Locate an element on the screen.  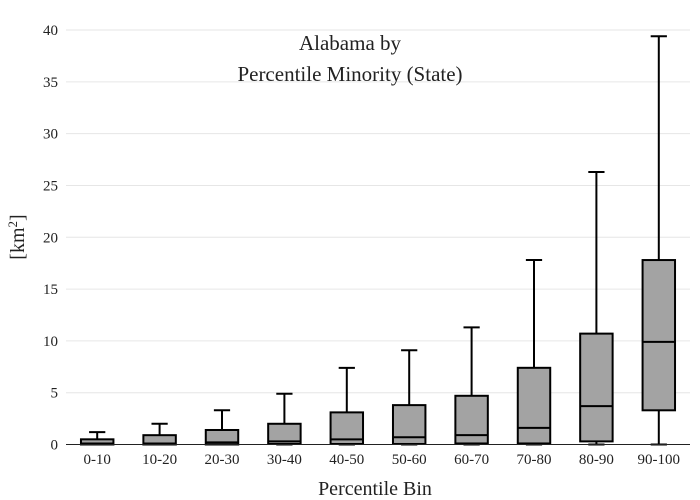
y-tick-labels: 0 5 10 15 20 25 30 35 40 is located at coordinates (50, 238).